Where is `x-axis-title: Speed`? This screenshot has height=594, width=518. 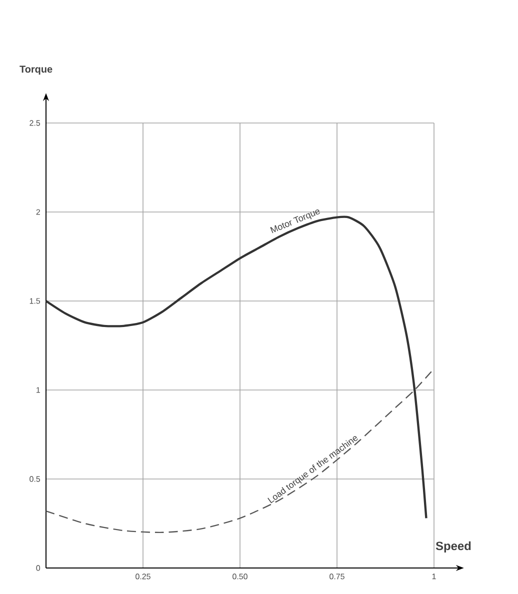
x-axis-title: Speed is located at coordinates (453, 547).